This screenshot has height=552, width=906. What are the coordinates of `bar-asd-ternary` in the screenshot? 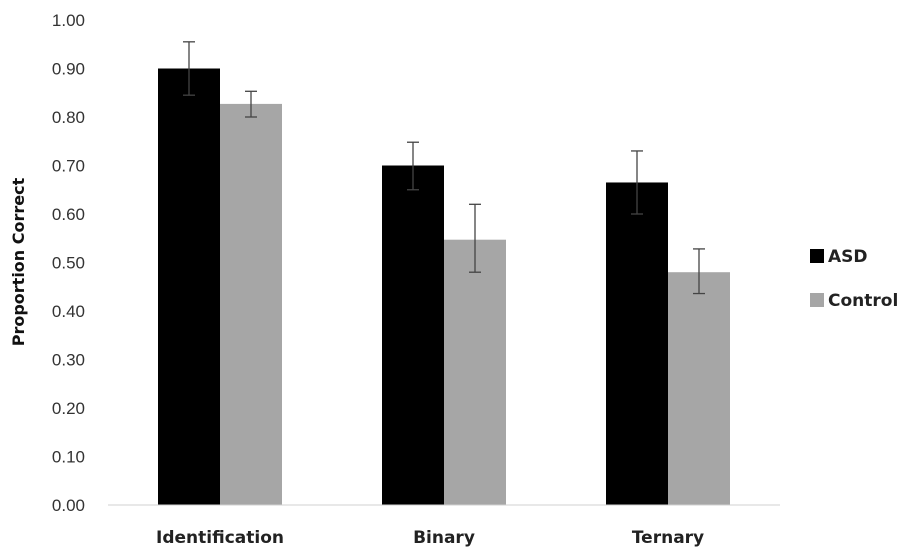 It's located at (637, 343).